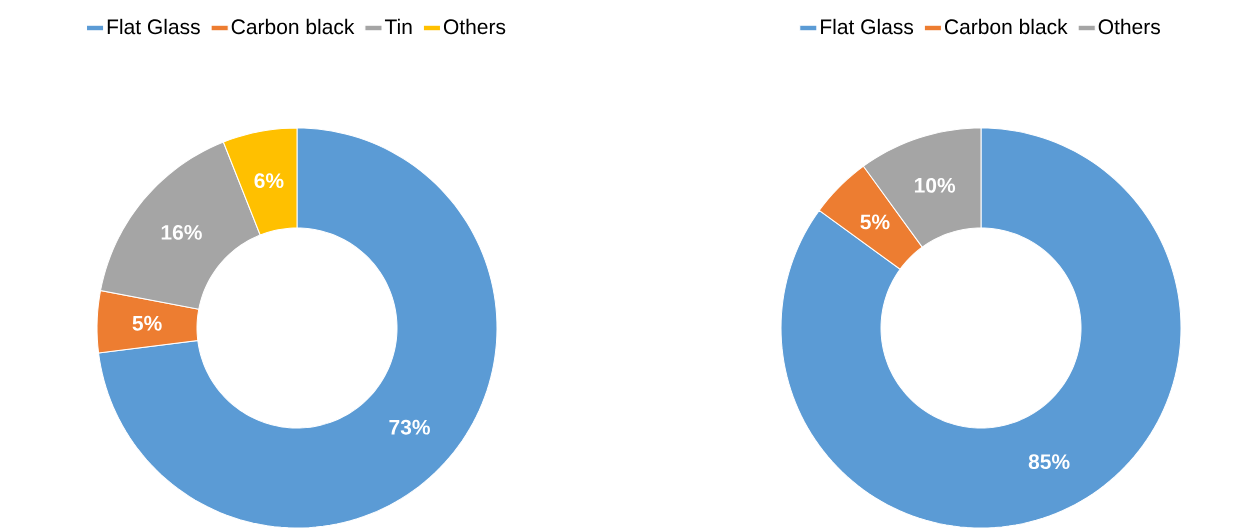  I want to click on data-label: 85%, so click(1049, 462).